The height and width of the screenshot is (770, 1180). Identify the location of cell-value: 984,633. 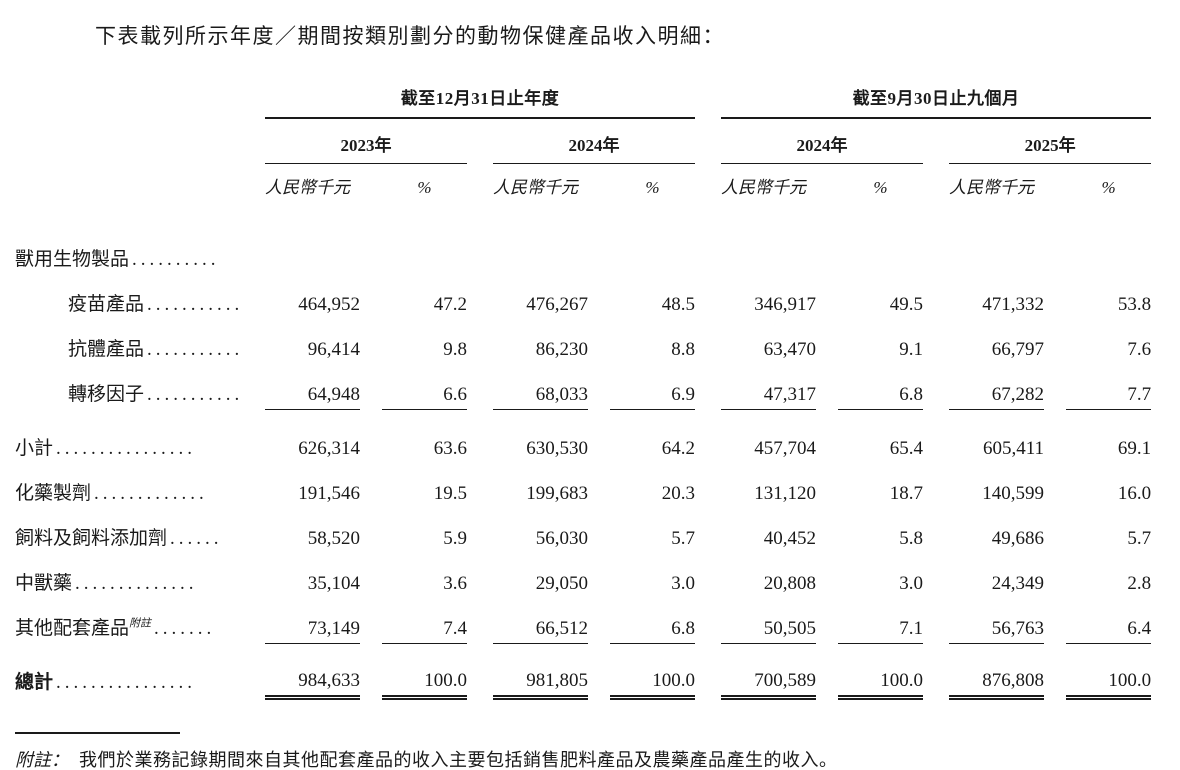
(312, 671).